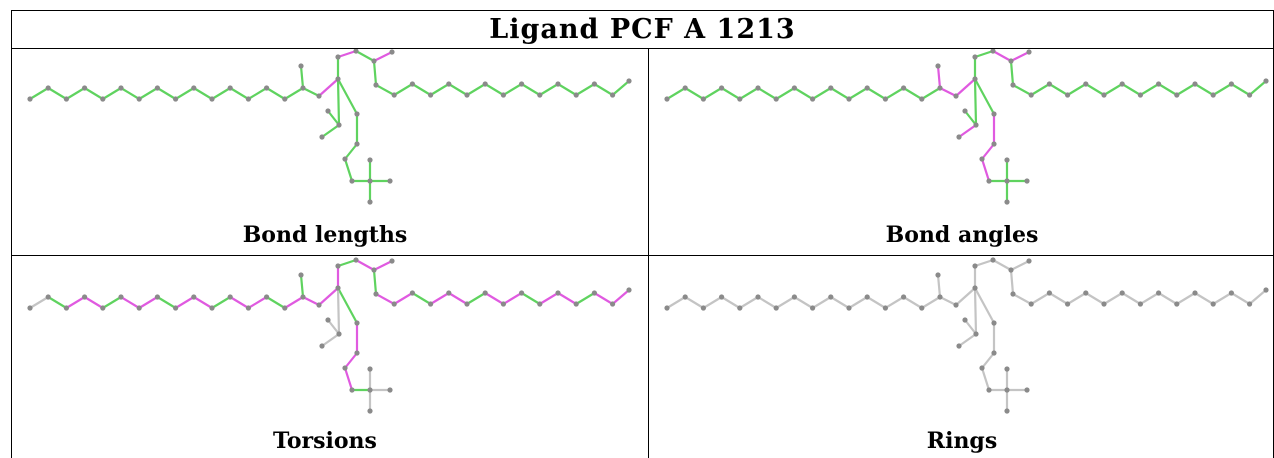 This screenshot has width=1274, height=458. What do you see at coordinates (962, 235) in the screenshot?
I see `caption-bond-angles: Bond angles` at bounding box center [962, 235].